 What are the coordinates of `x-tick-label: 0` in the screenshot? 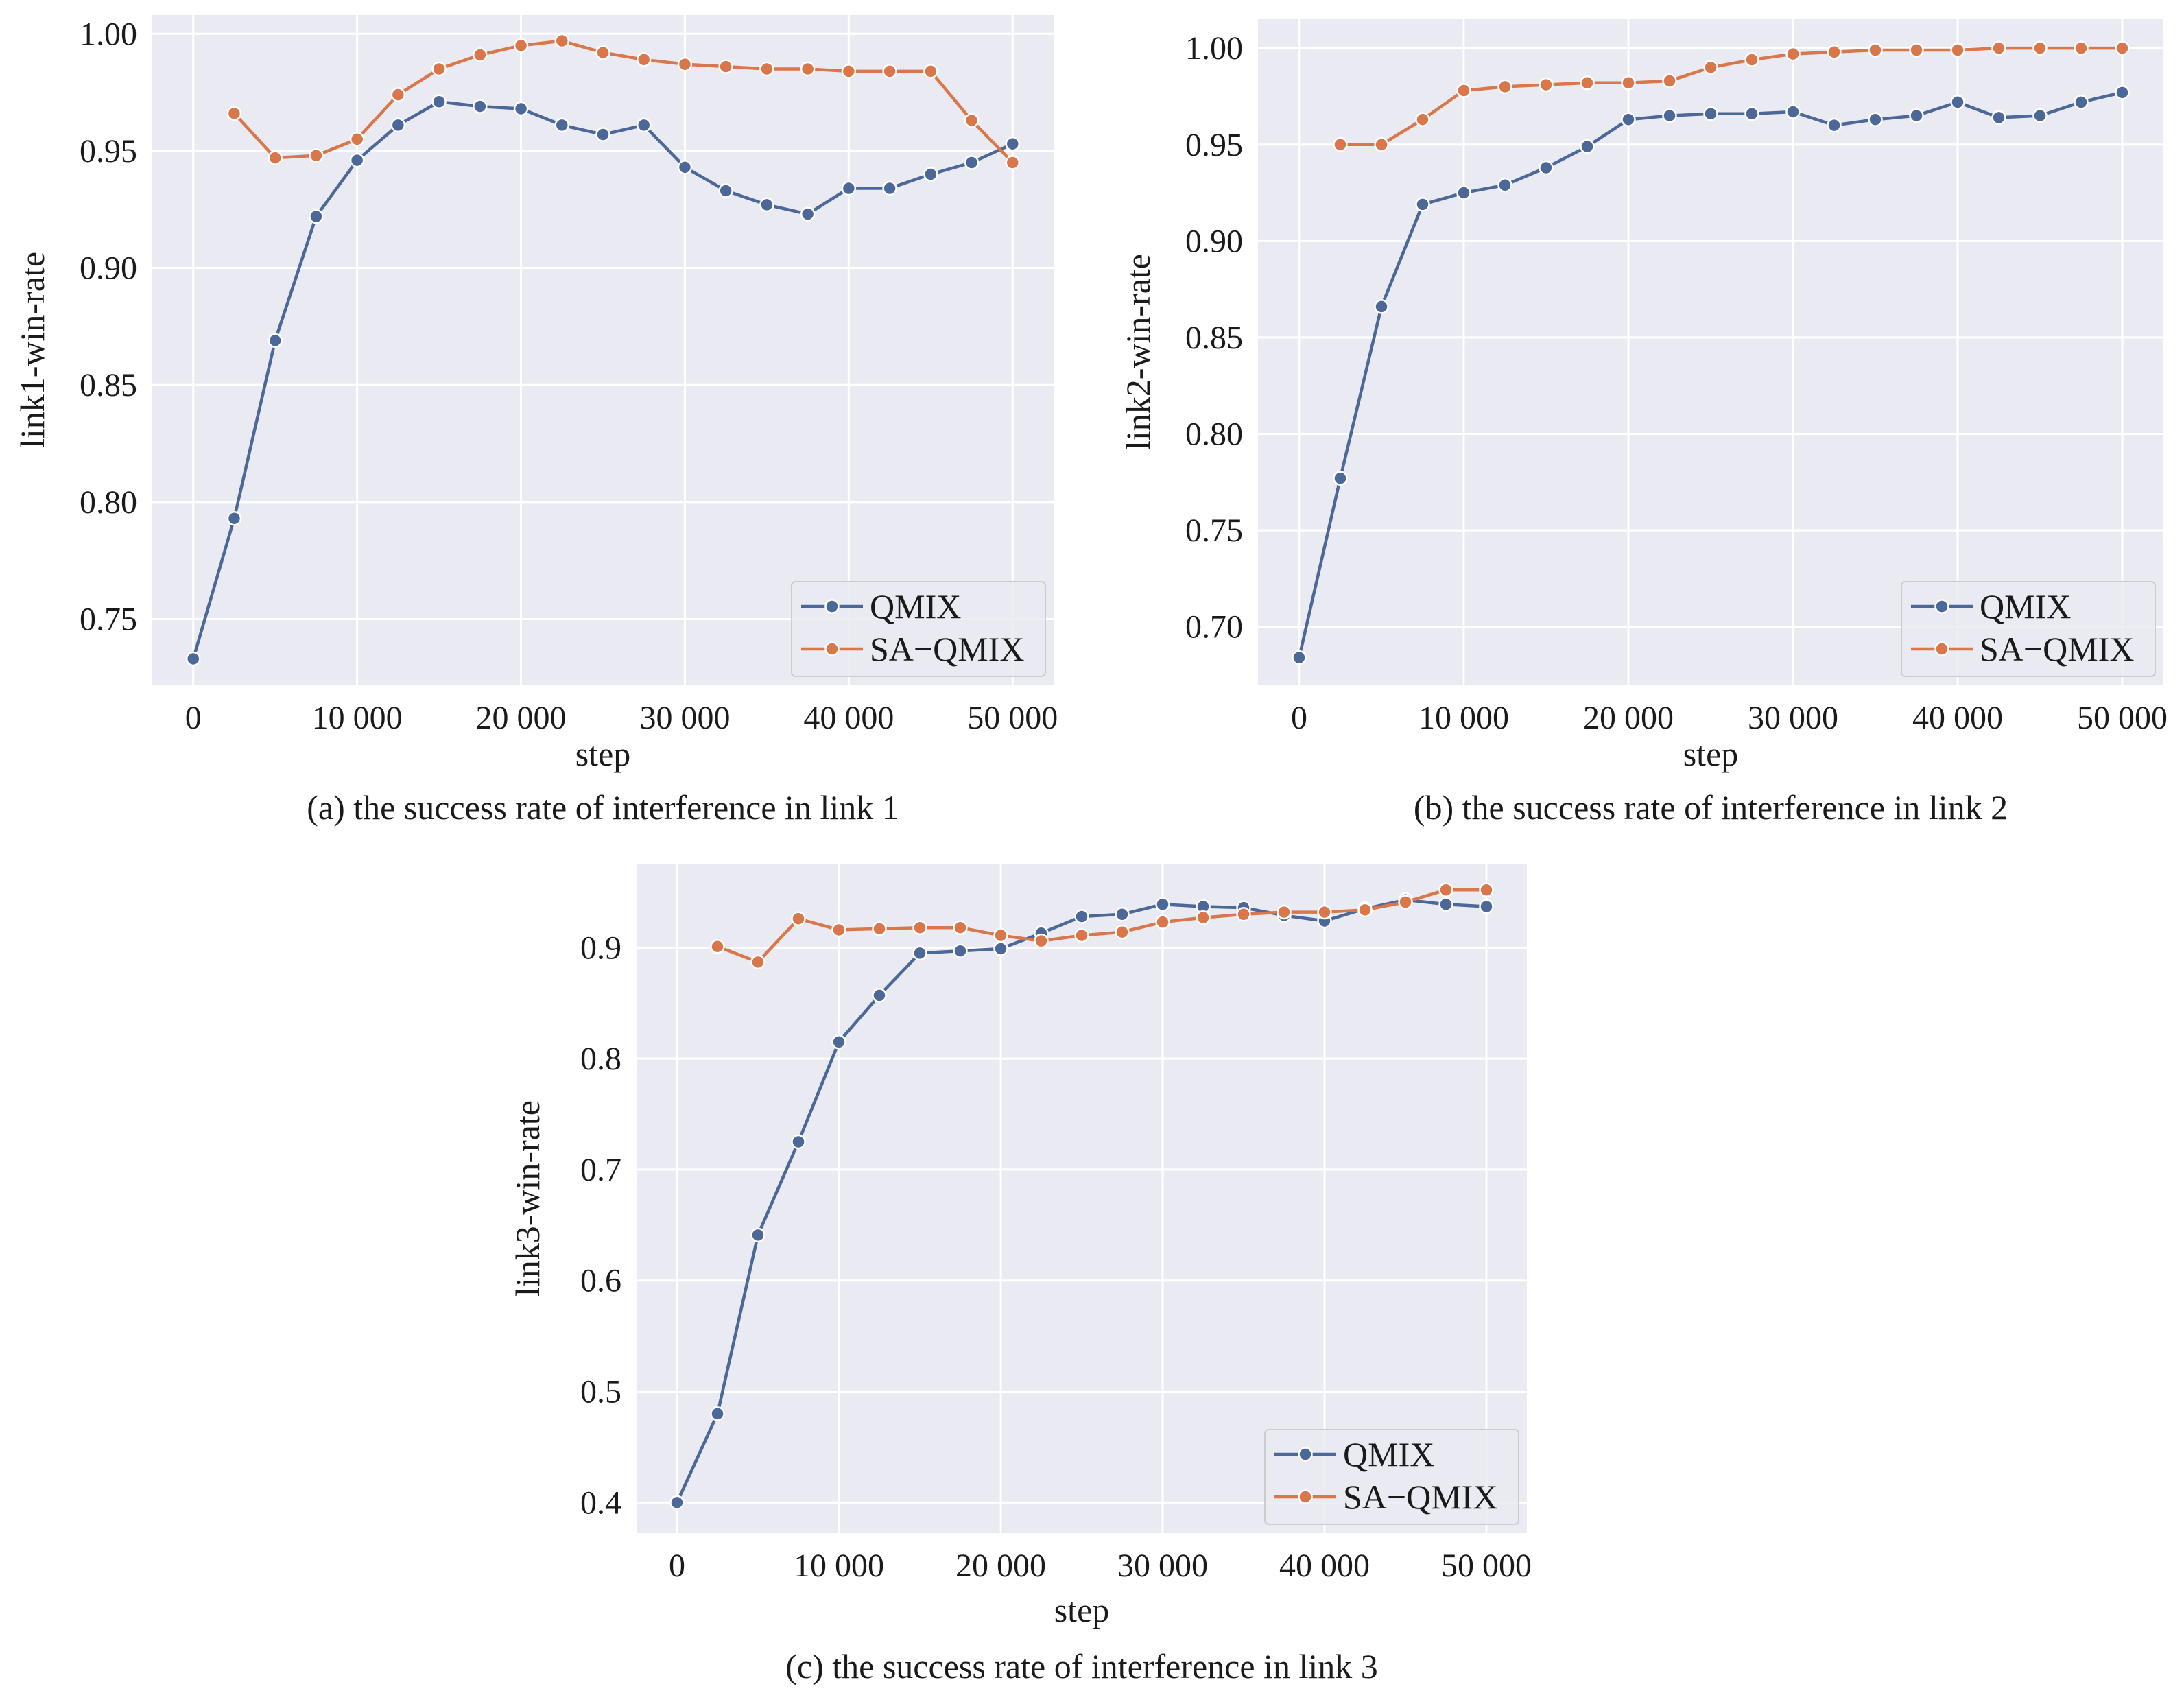 It's located at (193, 718).